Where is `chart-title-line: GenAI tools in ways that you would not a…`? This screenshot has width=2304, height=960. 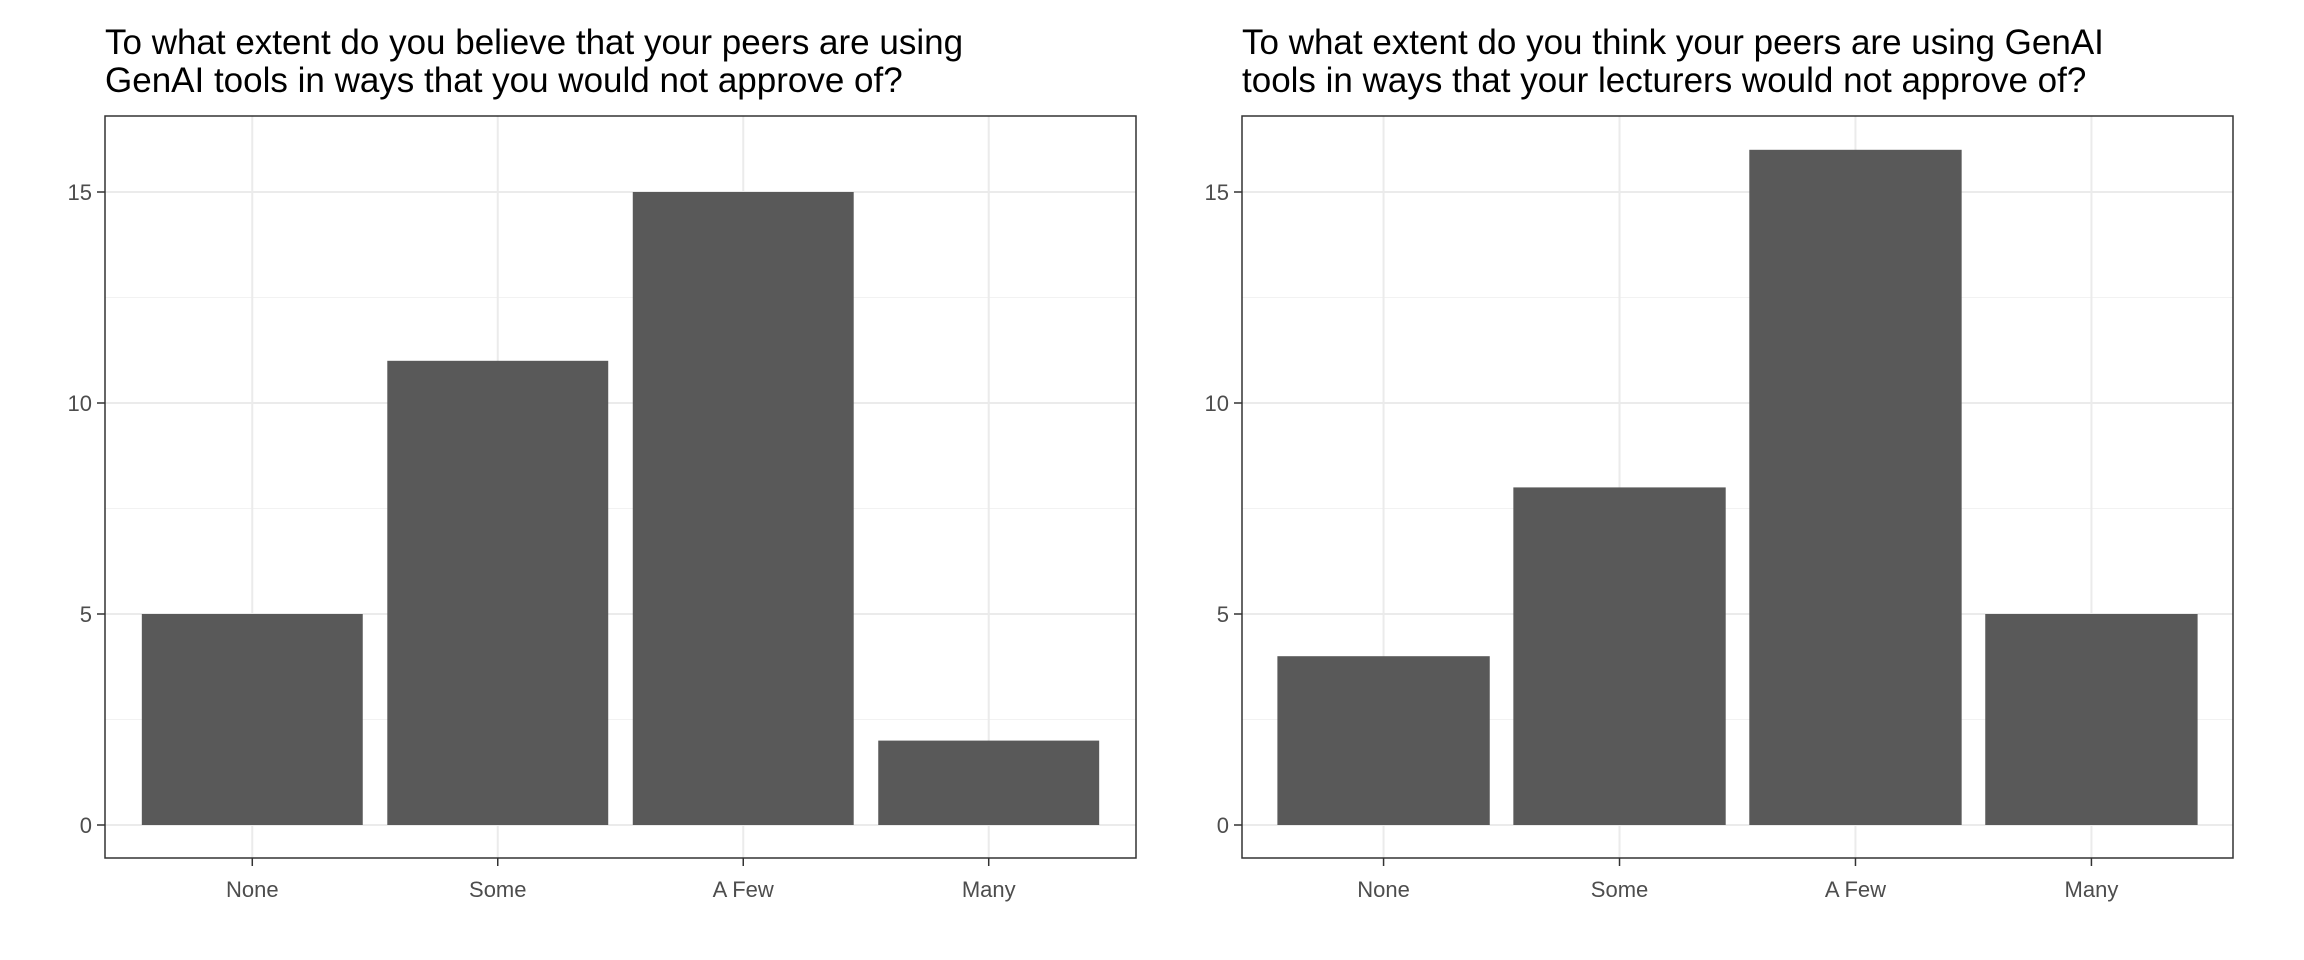 chart-title-line: GenAI tools in ways that you would not a… is located at coordinates (504, 80).